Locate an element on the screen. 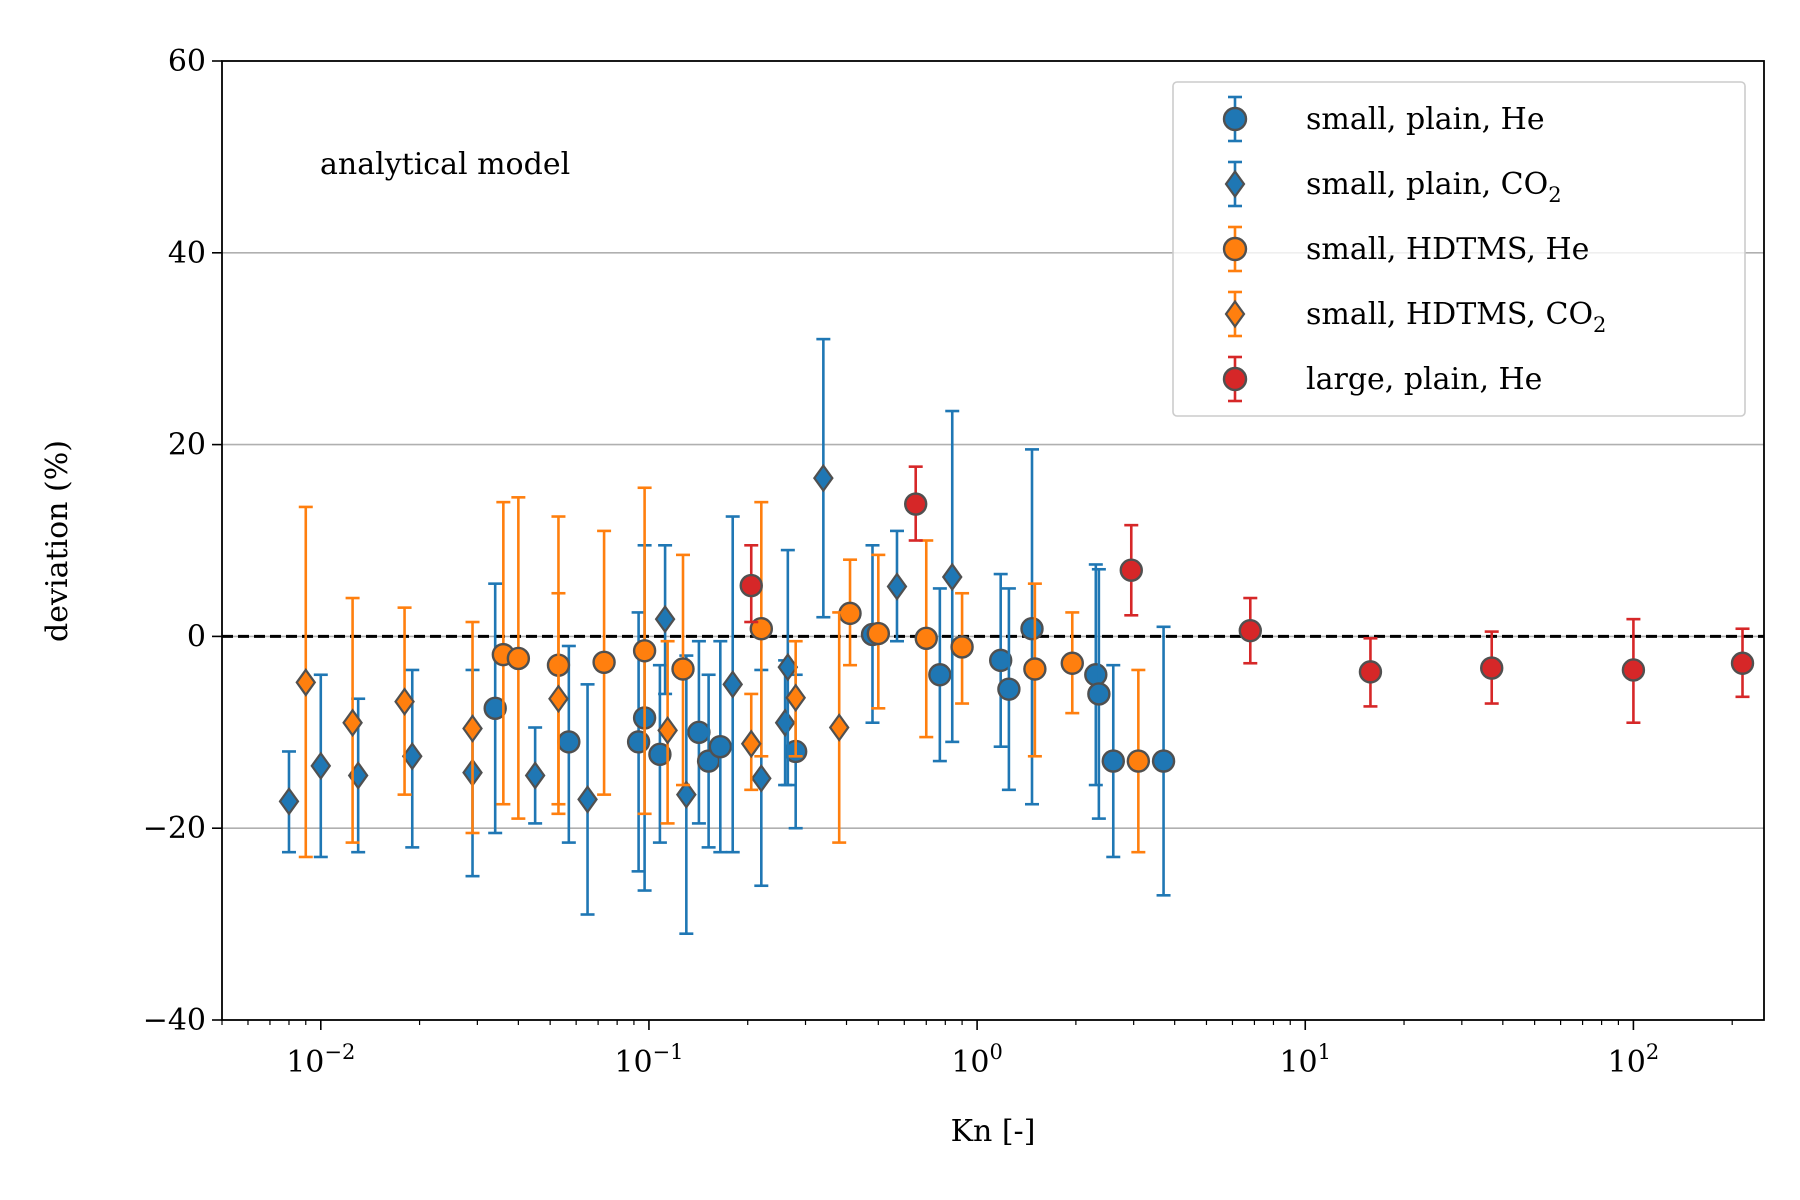 Image resolution: width=1800 pixels, height=1200 pixels. x-tick-label-exponent: 1 is located at coordinates (1324, 1052).